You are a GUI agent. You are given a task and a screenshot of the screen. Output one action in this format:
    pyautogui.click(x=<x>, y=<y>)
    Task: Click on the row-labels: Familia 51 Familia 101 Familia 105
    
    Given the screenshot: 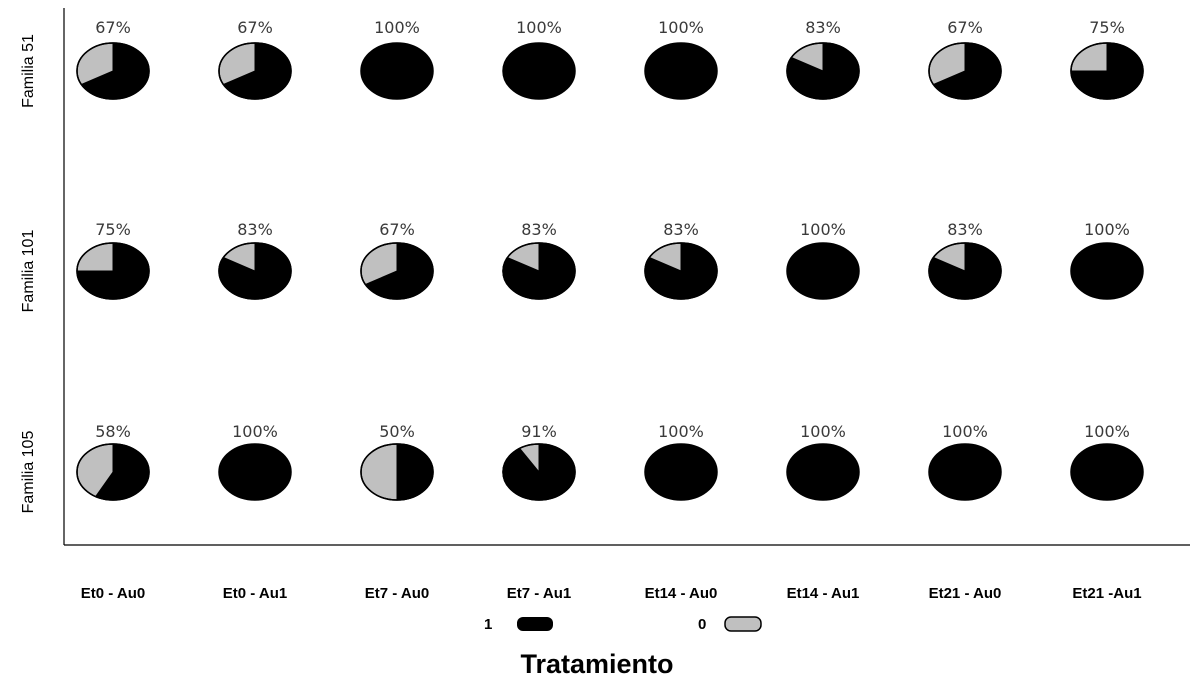 What is the action you would take?
    pyautogui.click(x=28, y=273)
    